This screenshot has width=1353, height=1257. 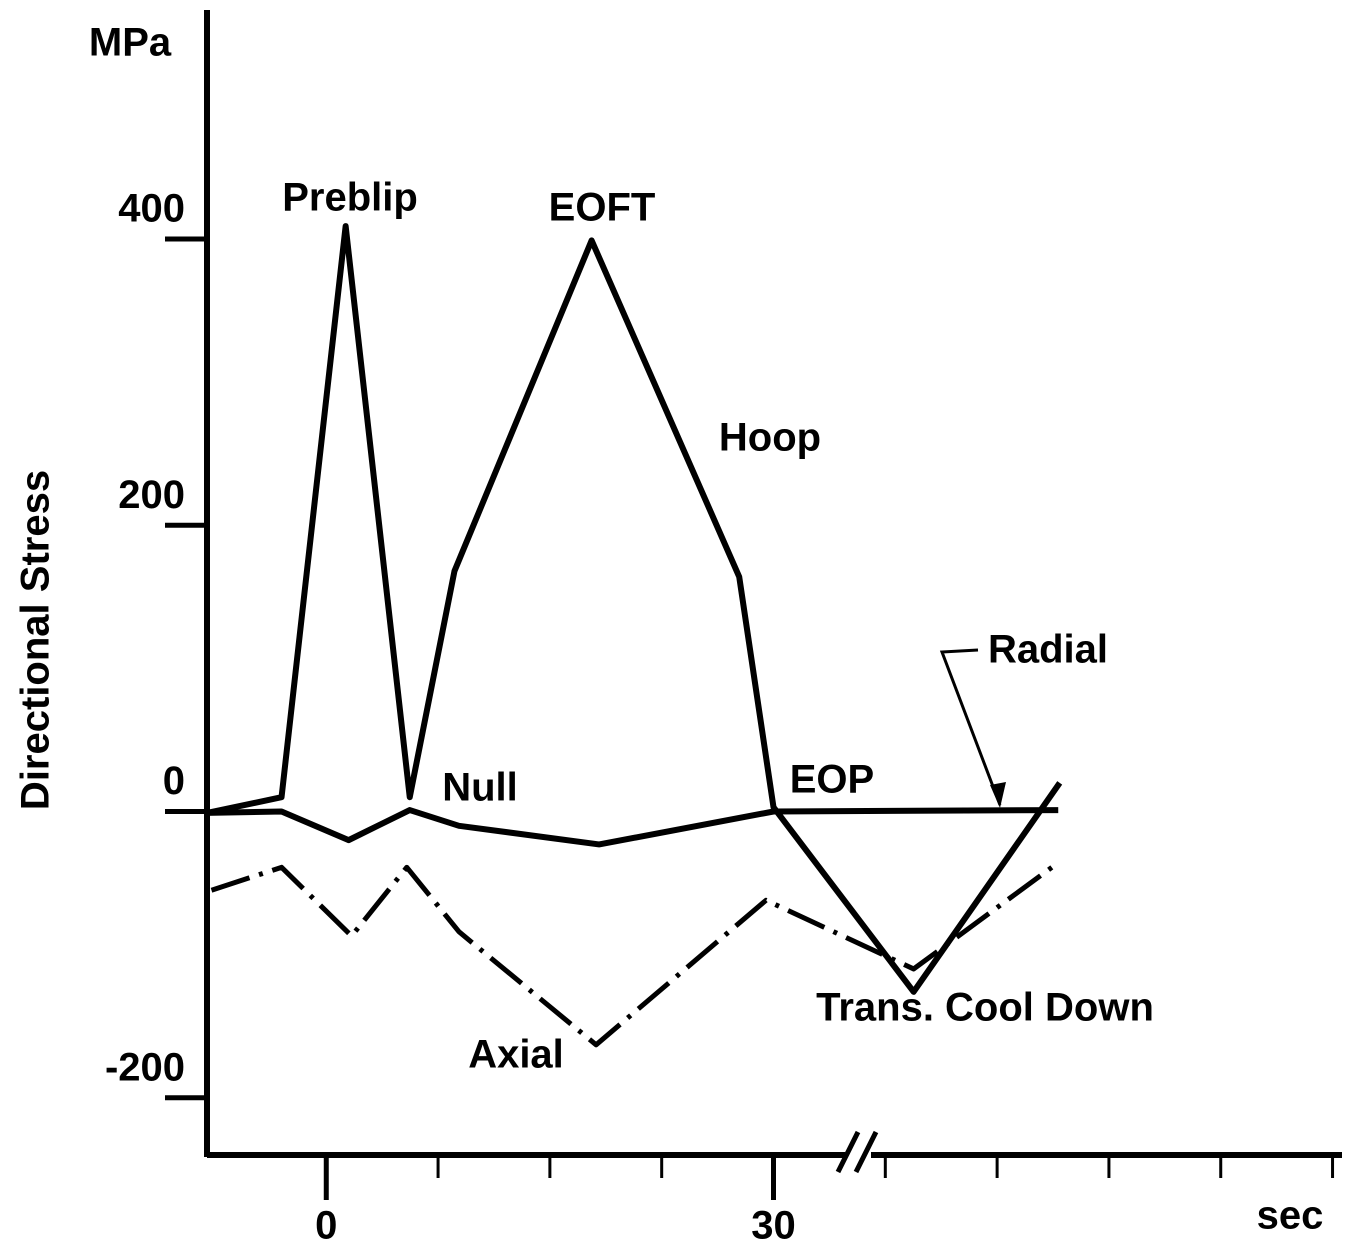 I want to click on y-tick-label: 0, so click(x=174, y=781).